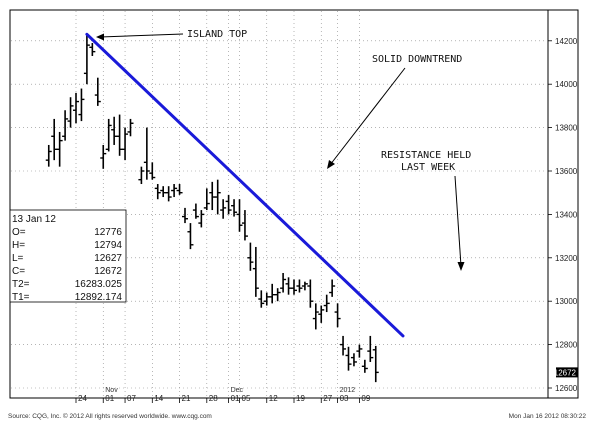  What do you see at coordinates (68, 256) in the screenshot?
I see `info-box-frame` at bounding box center [68, 256].